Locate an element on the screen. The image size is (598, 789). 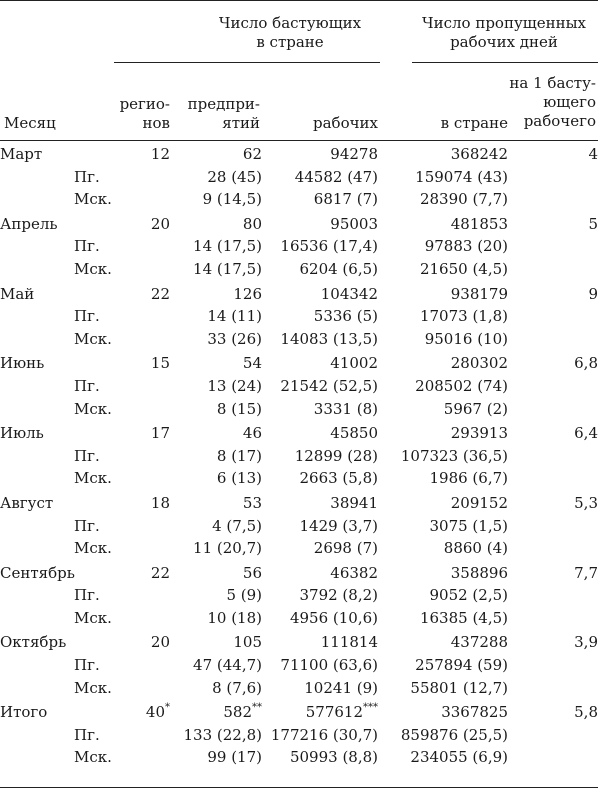
lost-days-value: 95016 (10) is located at coordinates (466, 338).